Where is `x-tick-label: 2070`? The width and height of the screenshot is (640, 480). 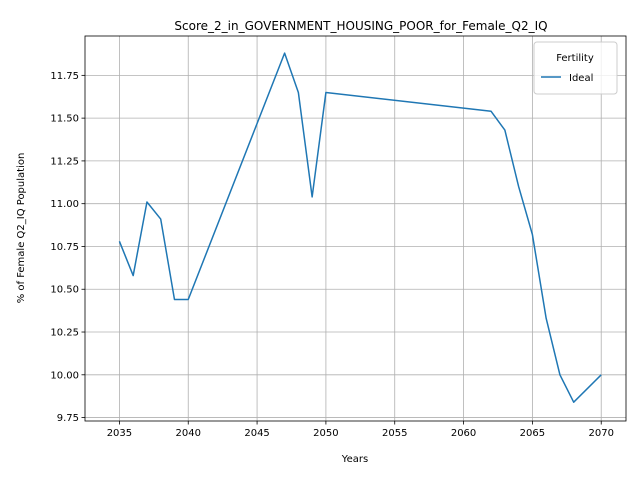
x-tick-label: 2070 is located at coordinates (600, 433).